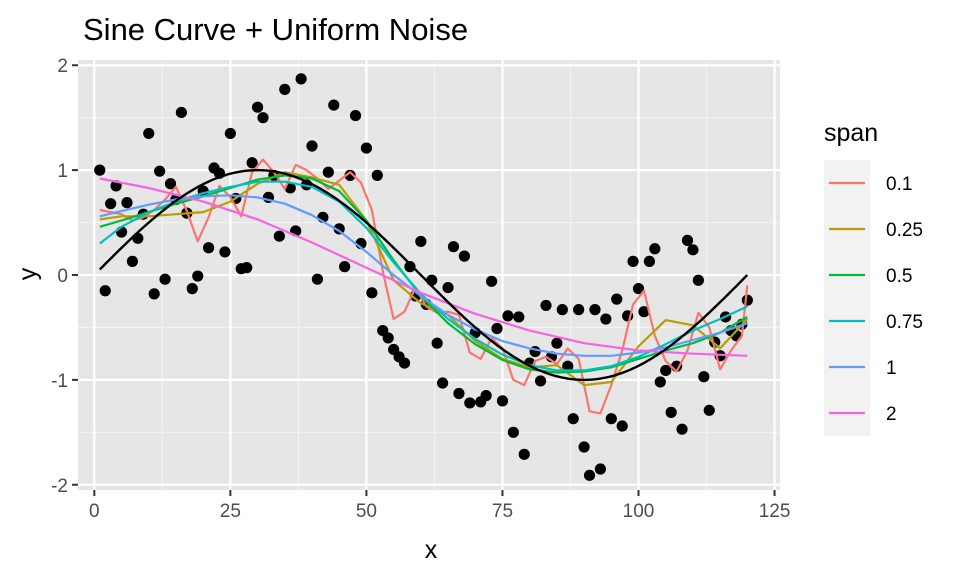  I want to click on chart-title: Sine Curve + Uniform Noise, so click(275, 29).